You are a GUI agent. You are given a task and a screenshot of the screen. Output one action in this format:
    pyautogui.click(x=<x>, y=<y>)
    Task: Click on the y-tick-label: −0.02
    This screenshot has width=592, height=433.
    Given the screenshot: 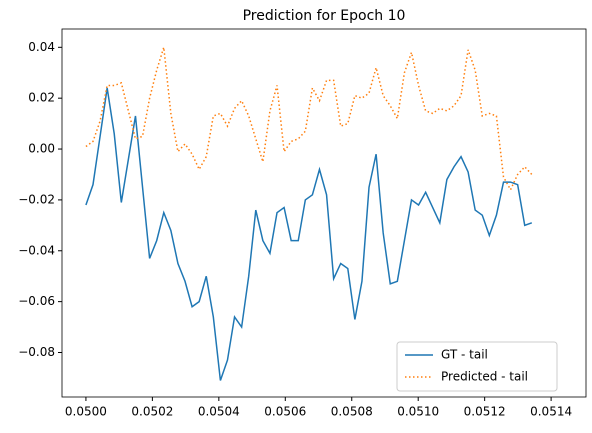 What is the action you would take?
    pyautogui.click(x=36, y=199)
    